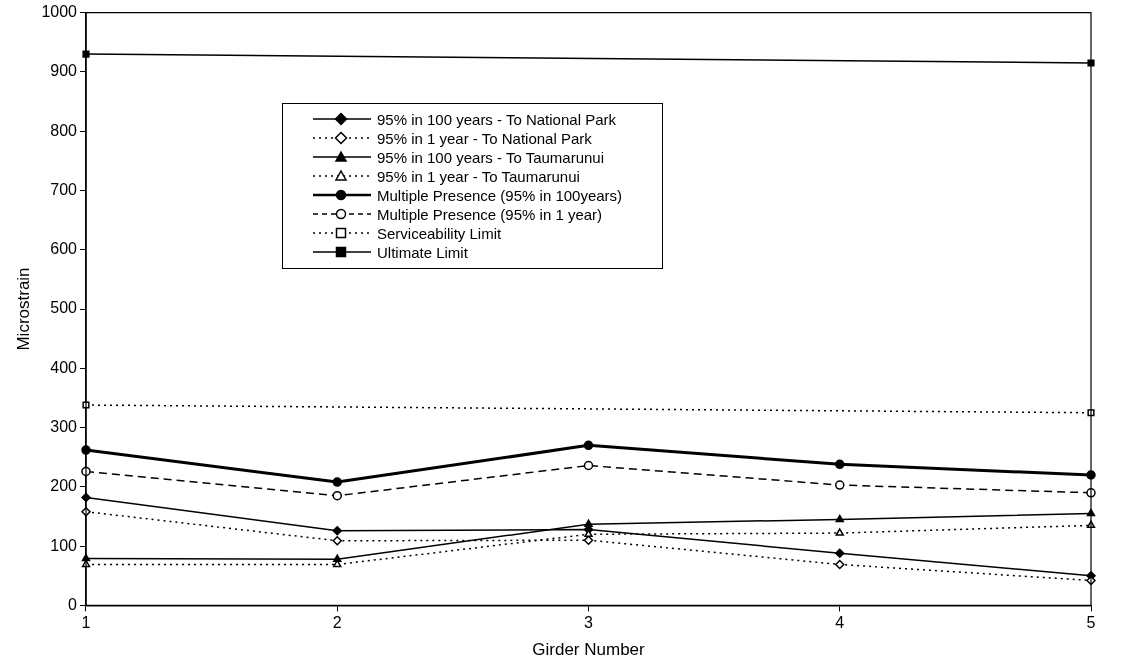 Image resolution: width=1121 pixels, height=669 pixels. I want to click on legend-label: 95% in 1 year - To Taumarunui, so click(478, 176).